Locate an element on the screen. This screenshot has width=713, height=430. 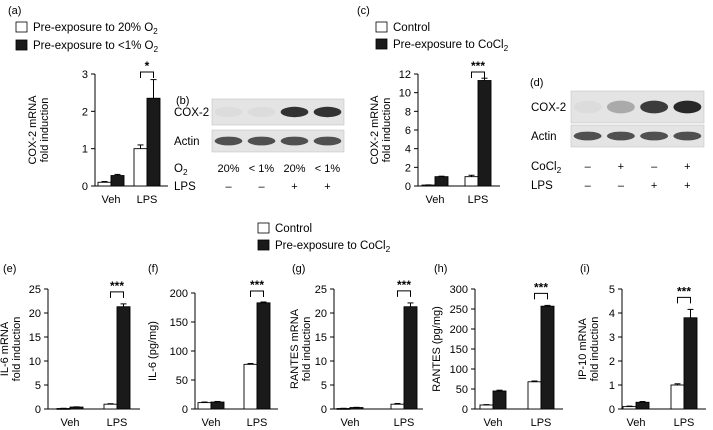
blot-condition-label: CoCl2 is located at coordinates (546, 168).